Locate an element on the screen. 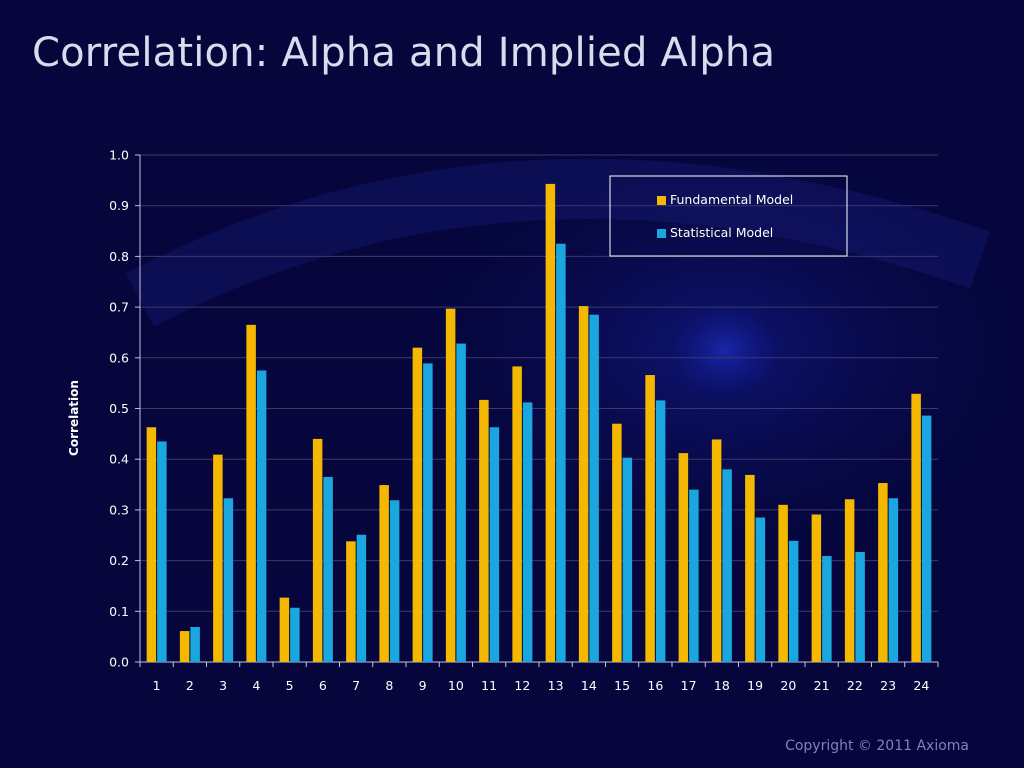  x-tick-label: 19 is located at coordinates (755, 685).